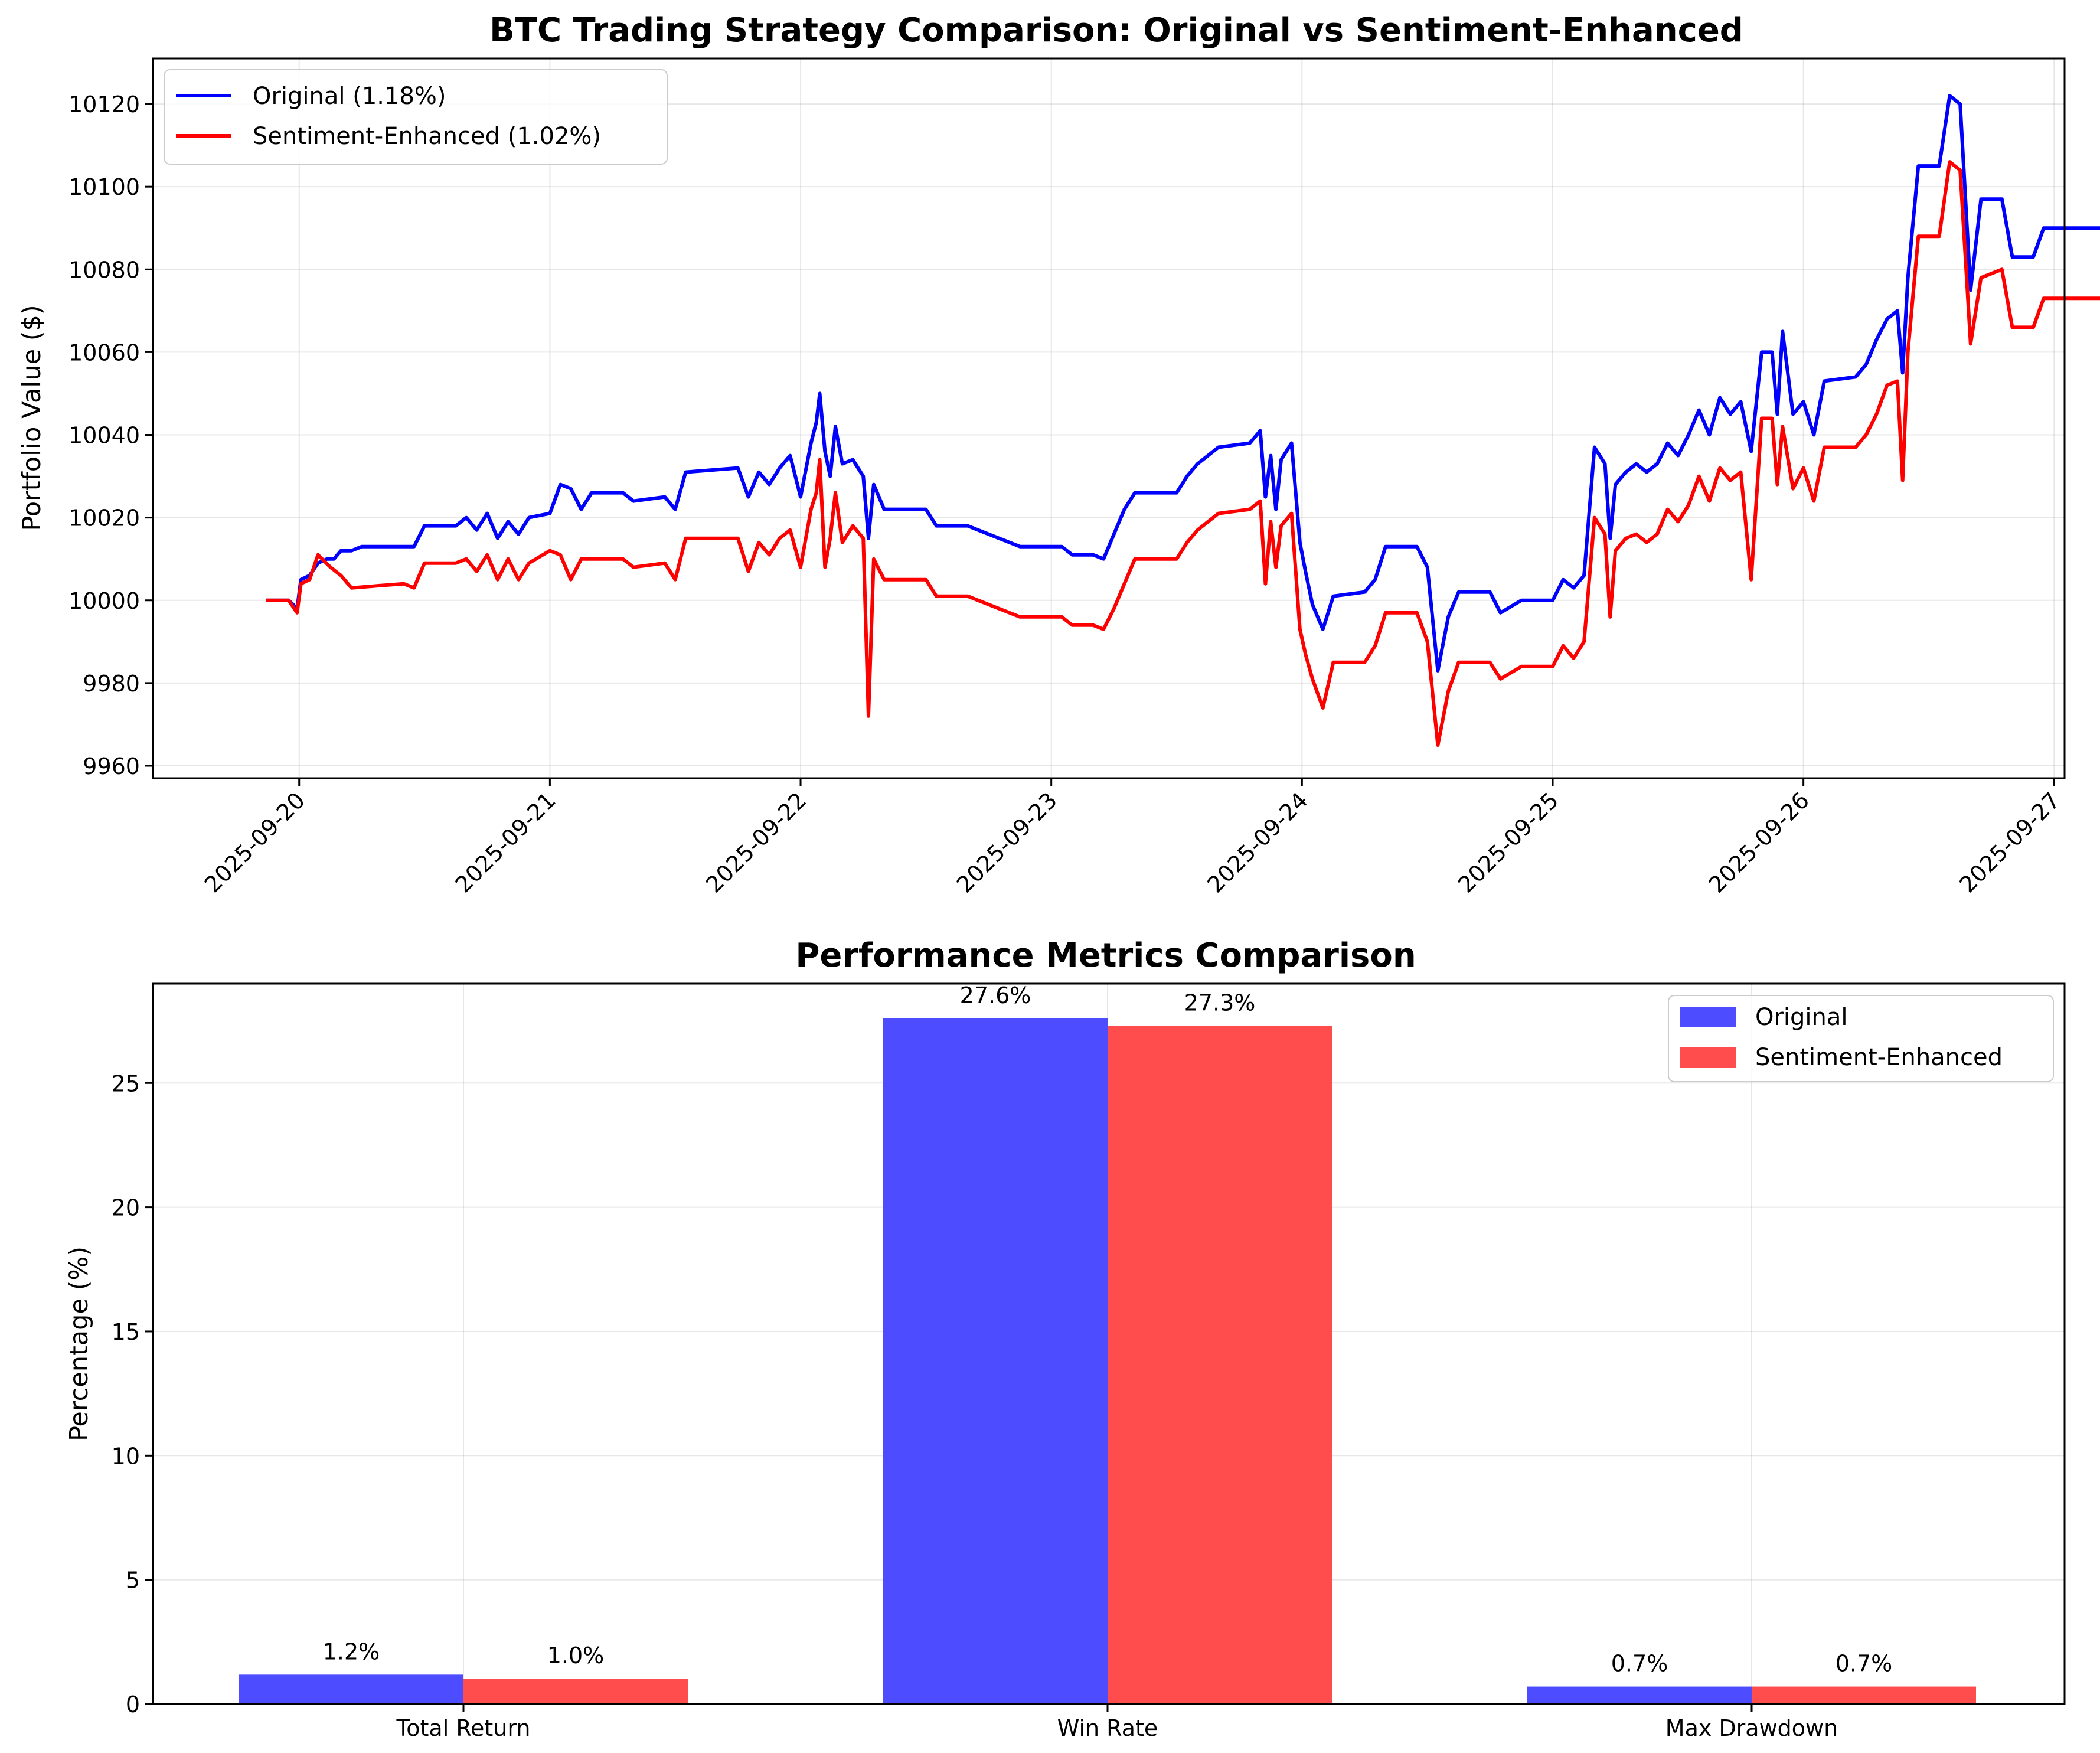  Describe the element at coordinates (104, 187) in the screenshot. I see `line-chart-y-tick-label: 10100` at that location.